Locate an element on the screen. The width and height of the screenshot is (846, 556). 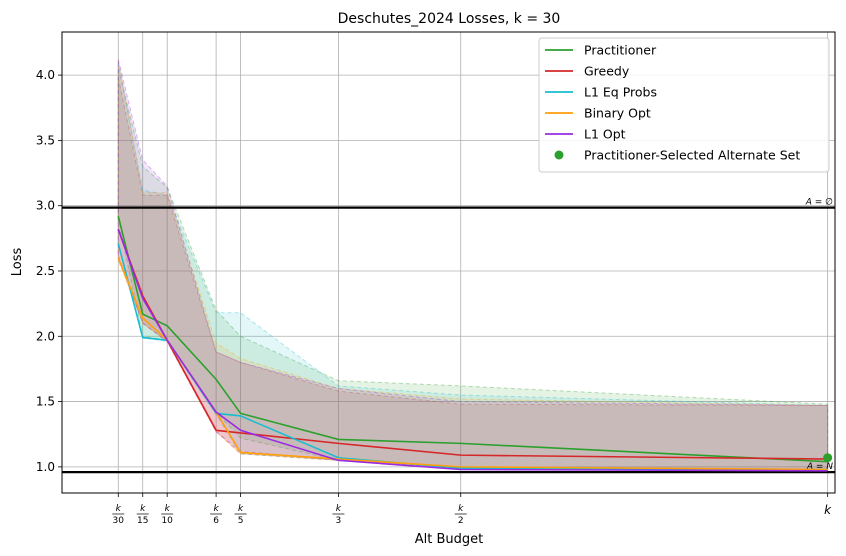
y-tick-label: 2.0 is located at coordinates (45, 336).